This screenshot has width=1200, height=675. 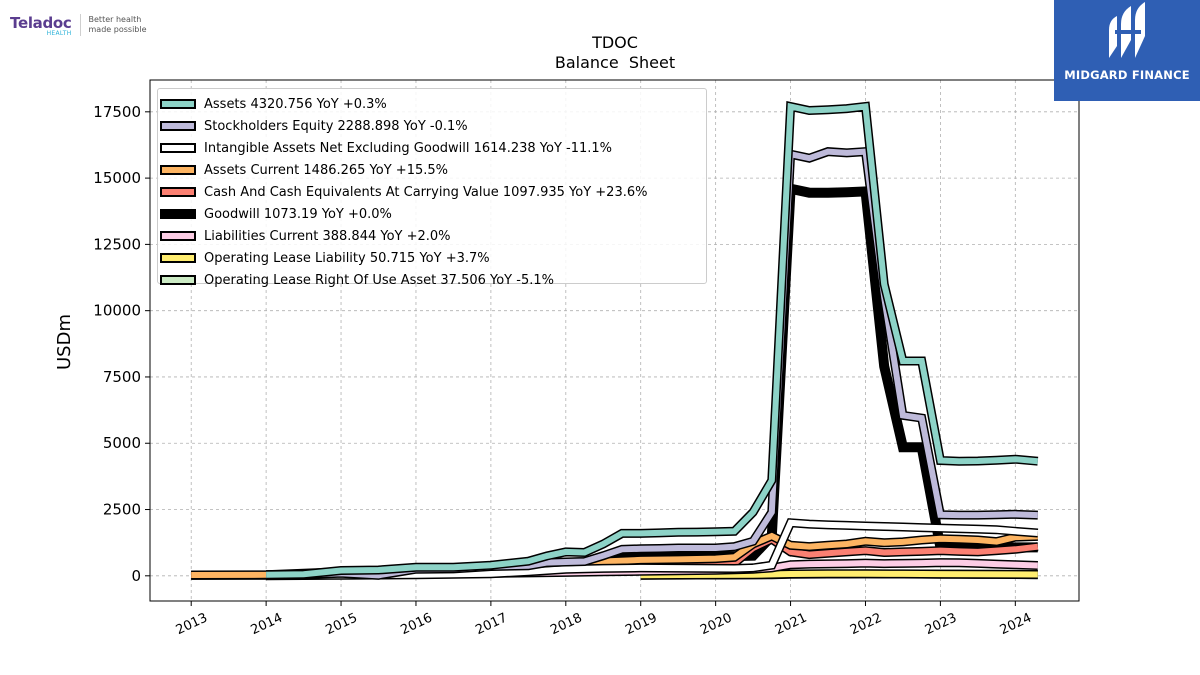 I want to click on y-tick-label: 0, so click(x=136, y=576).